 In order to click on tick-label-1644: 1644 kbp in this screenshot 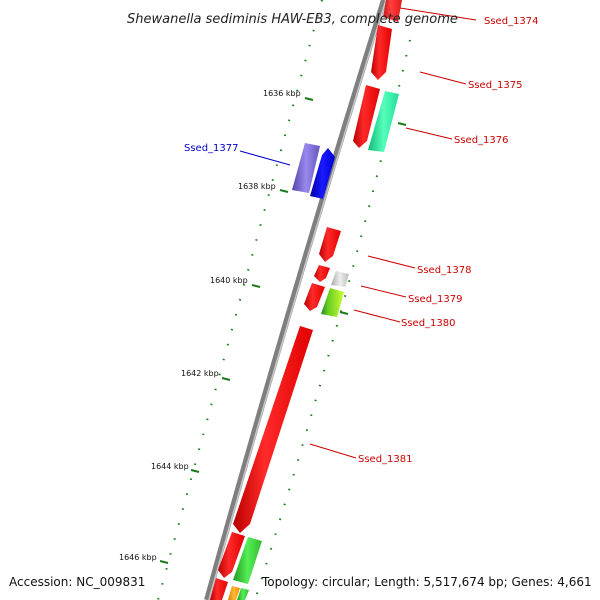, I will do `click(170, 466)`.